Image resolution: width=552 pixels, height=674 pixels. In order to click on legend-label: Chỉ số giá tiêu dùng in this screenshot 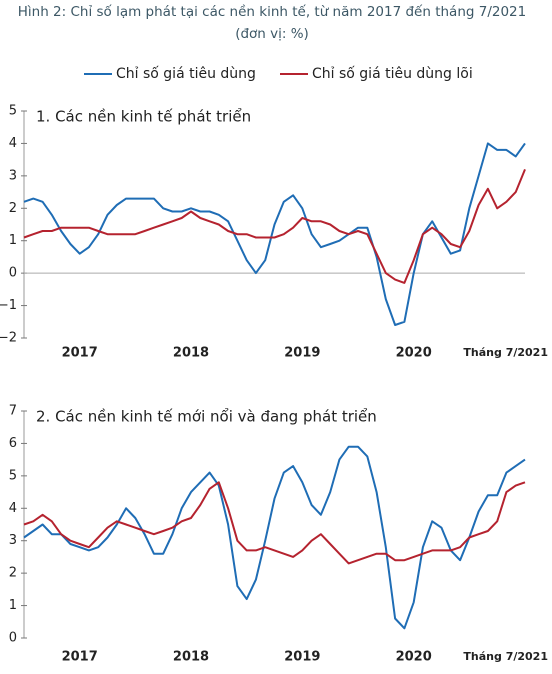, I will do `click(186, 73)`.